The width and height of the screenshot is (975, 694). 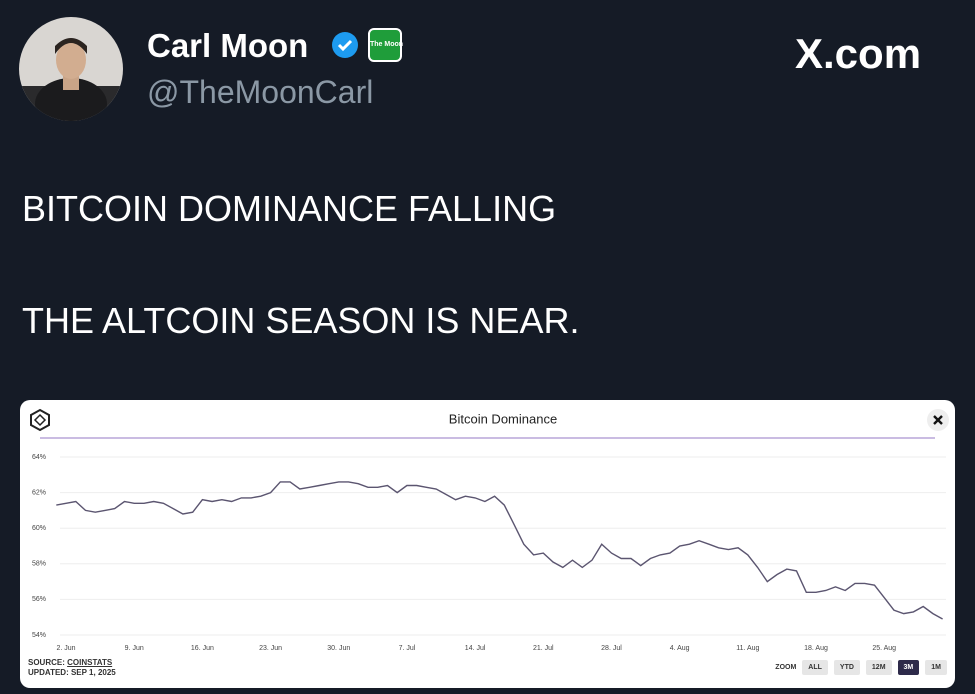 I want to click on site-label: X.com, so click(x=858, y=53).